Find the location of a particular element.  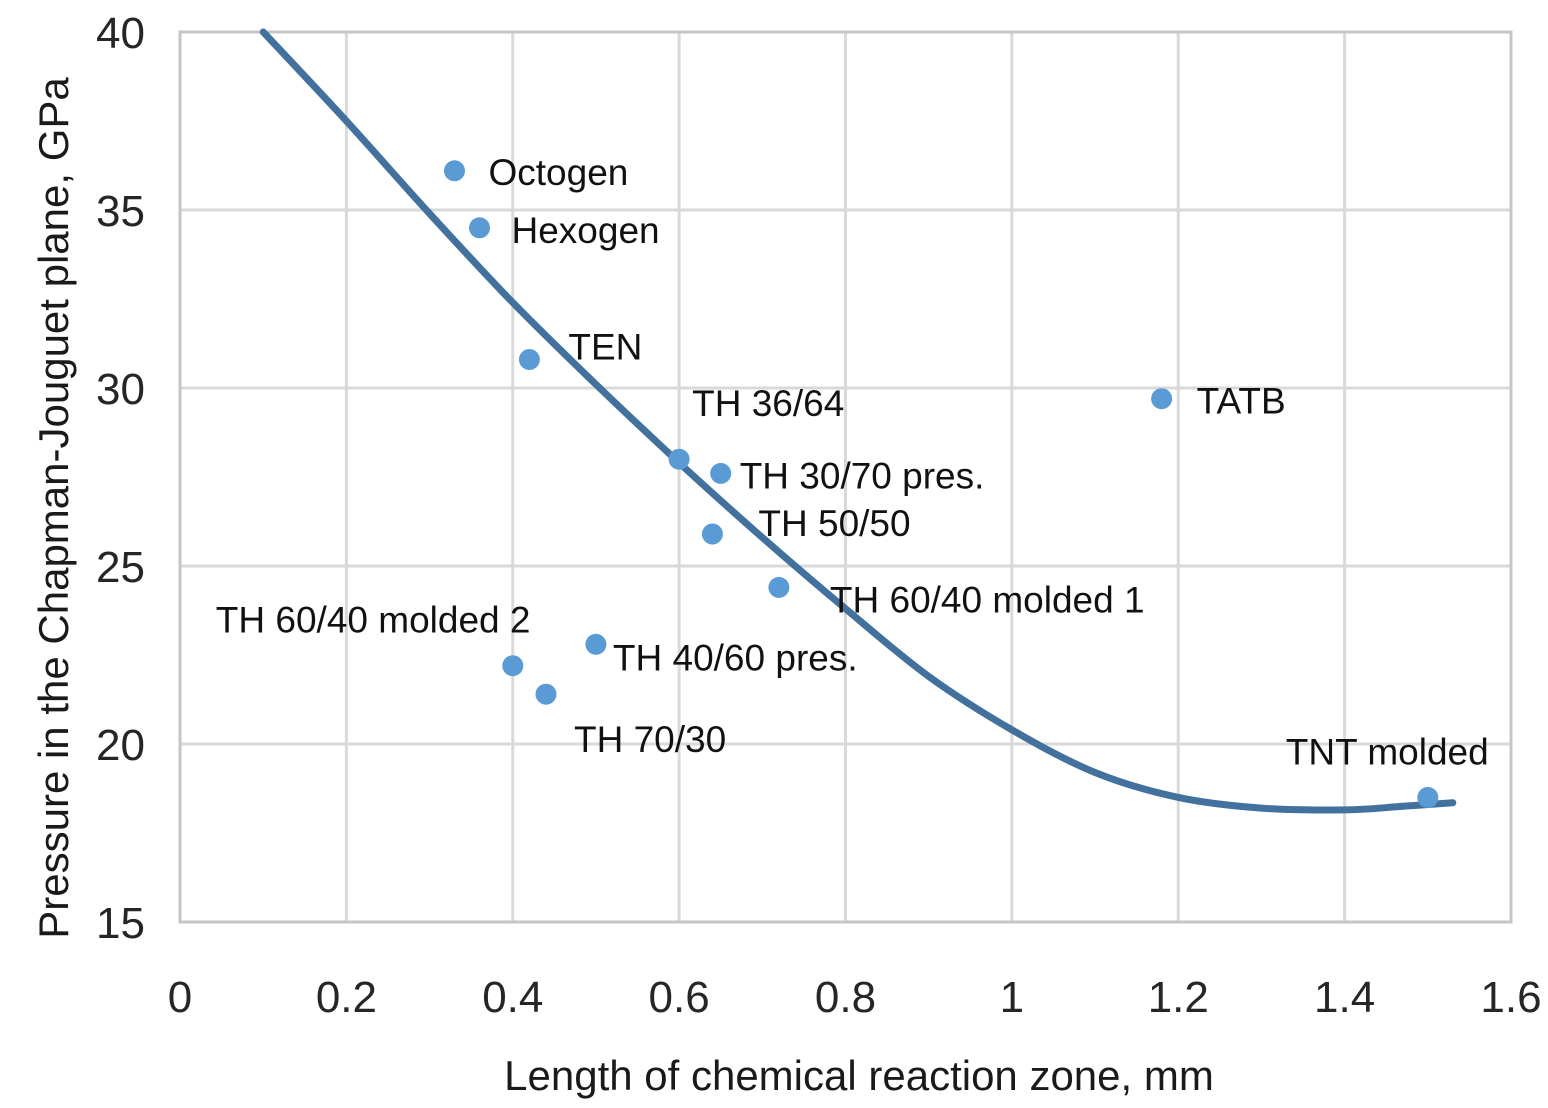

point-label: TEN is located at coordinates (605, 347).